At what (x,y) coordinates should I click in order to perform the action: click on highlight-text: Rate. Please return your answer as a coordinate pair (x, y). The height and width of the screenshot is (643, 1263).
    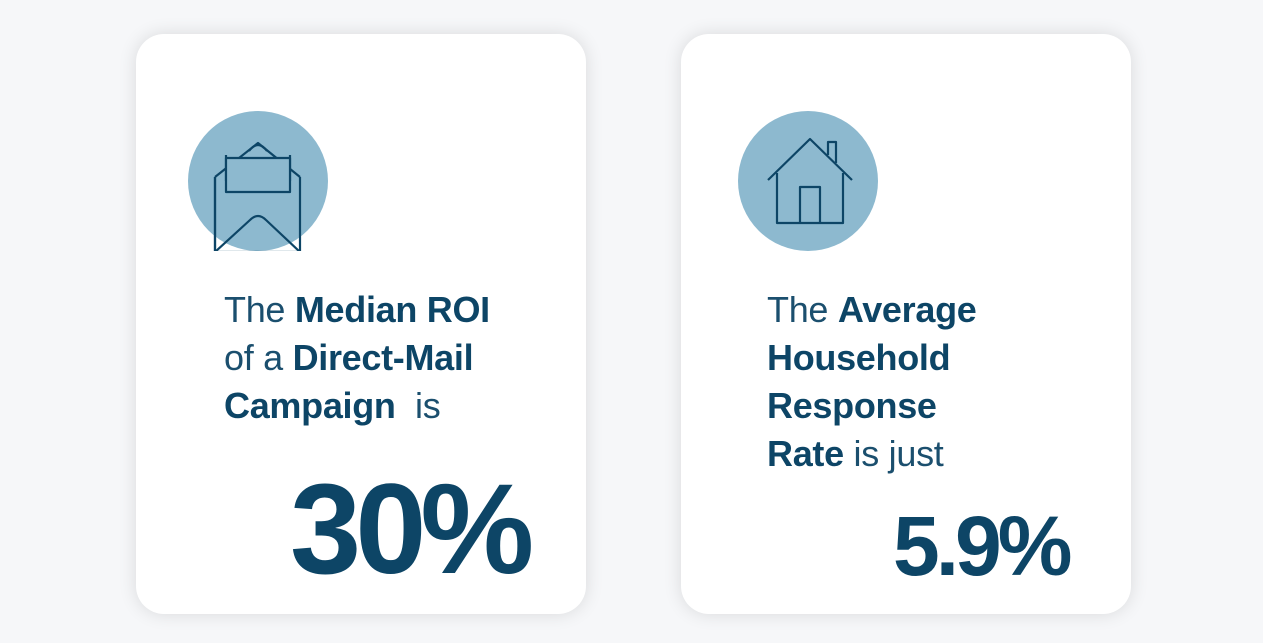
    Looking at the image, I should click on (805, 453).